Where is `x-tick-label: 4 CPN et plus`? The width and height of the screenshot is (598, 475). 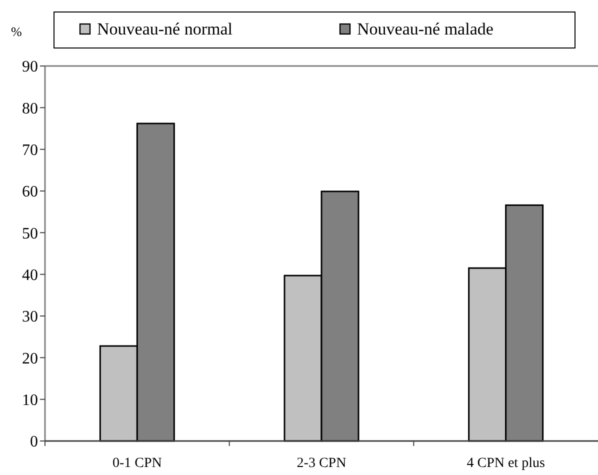
x-tick-label: 4 CPN et plus is located at coordinates (505, 463).